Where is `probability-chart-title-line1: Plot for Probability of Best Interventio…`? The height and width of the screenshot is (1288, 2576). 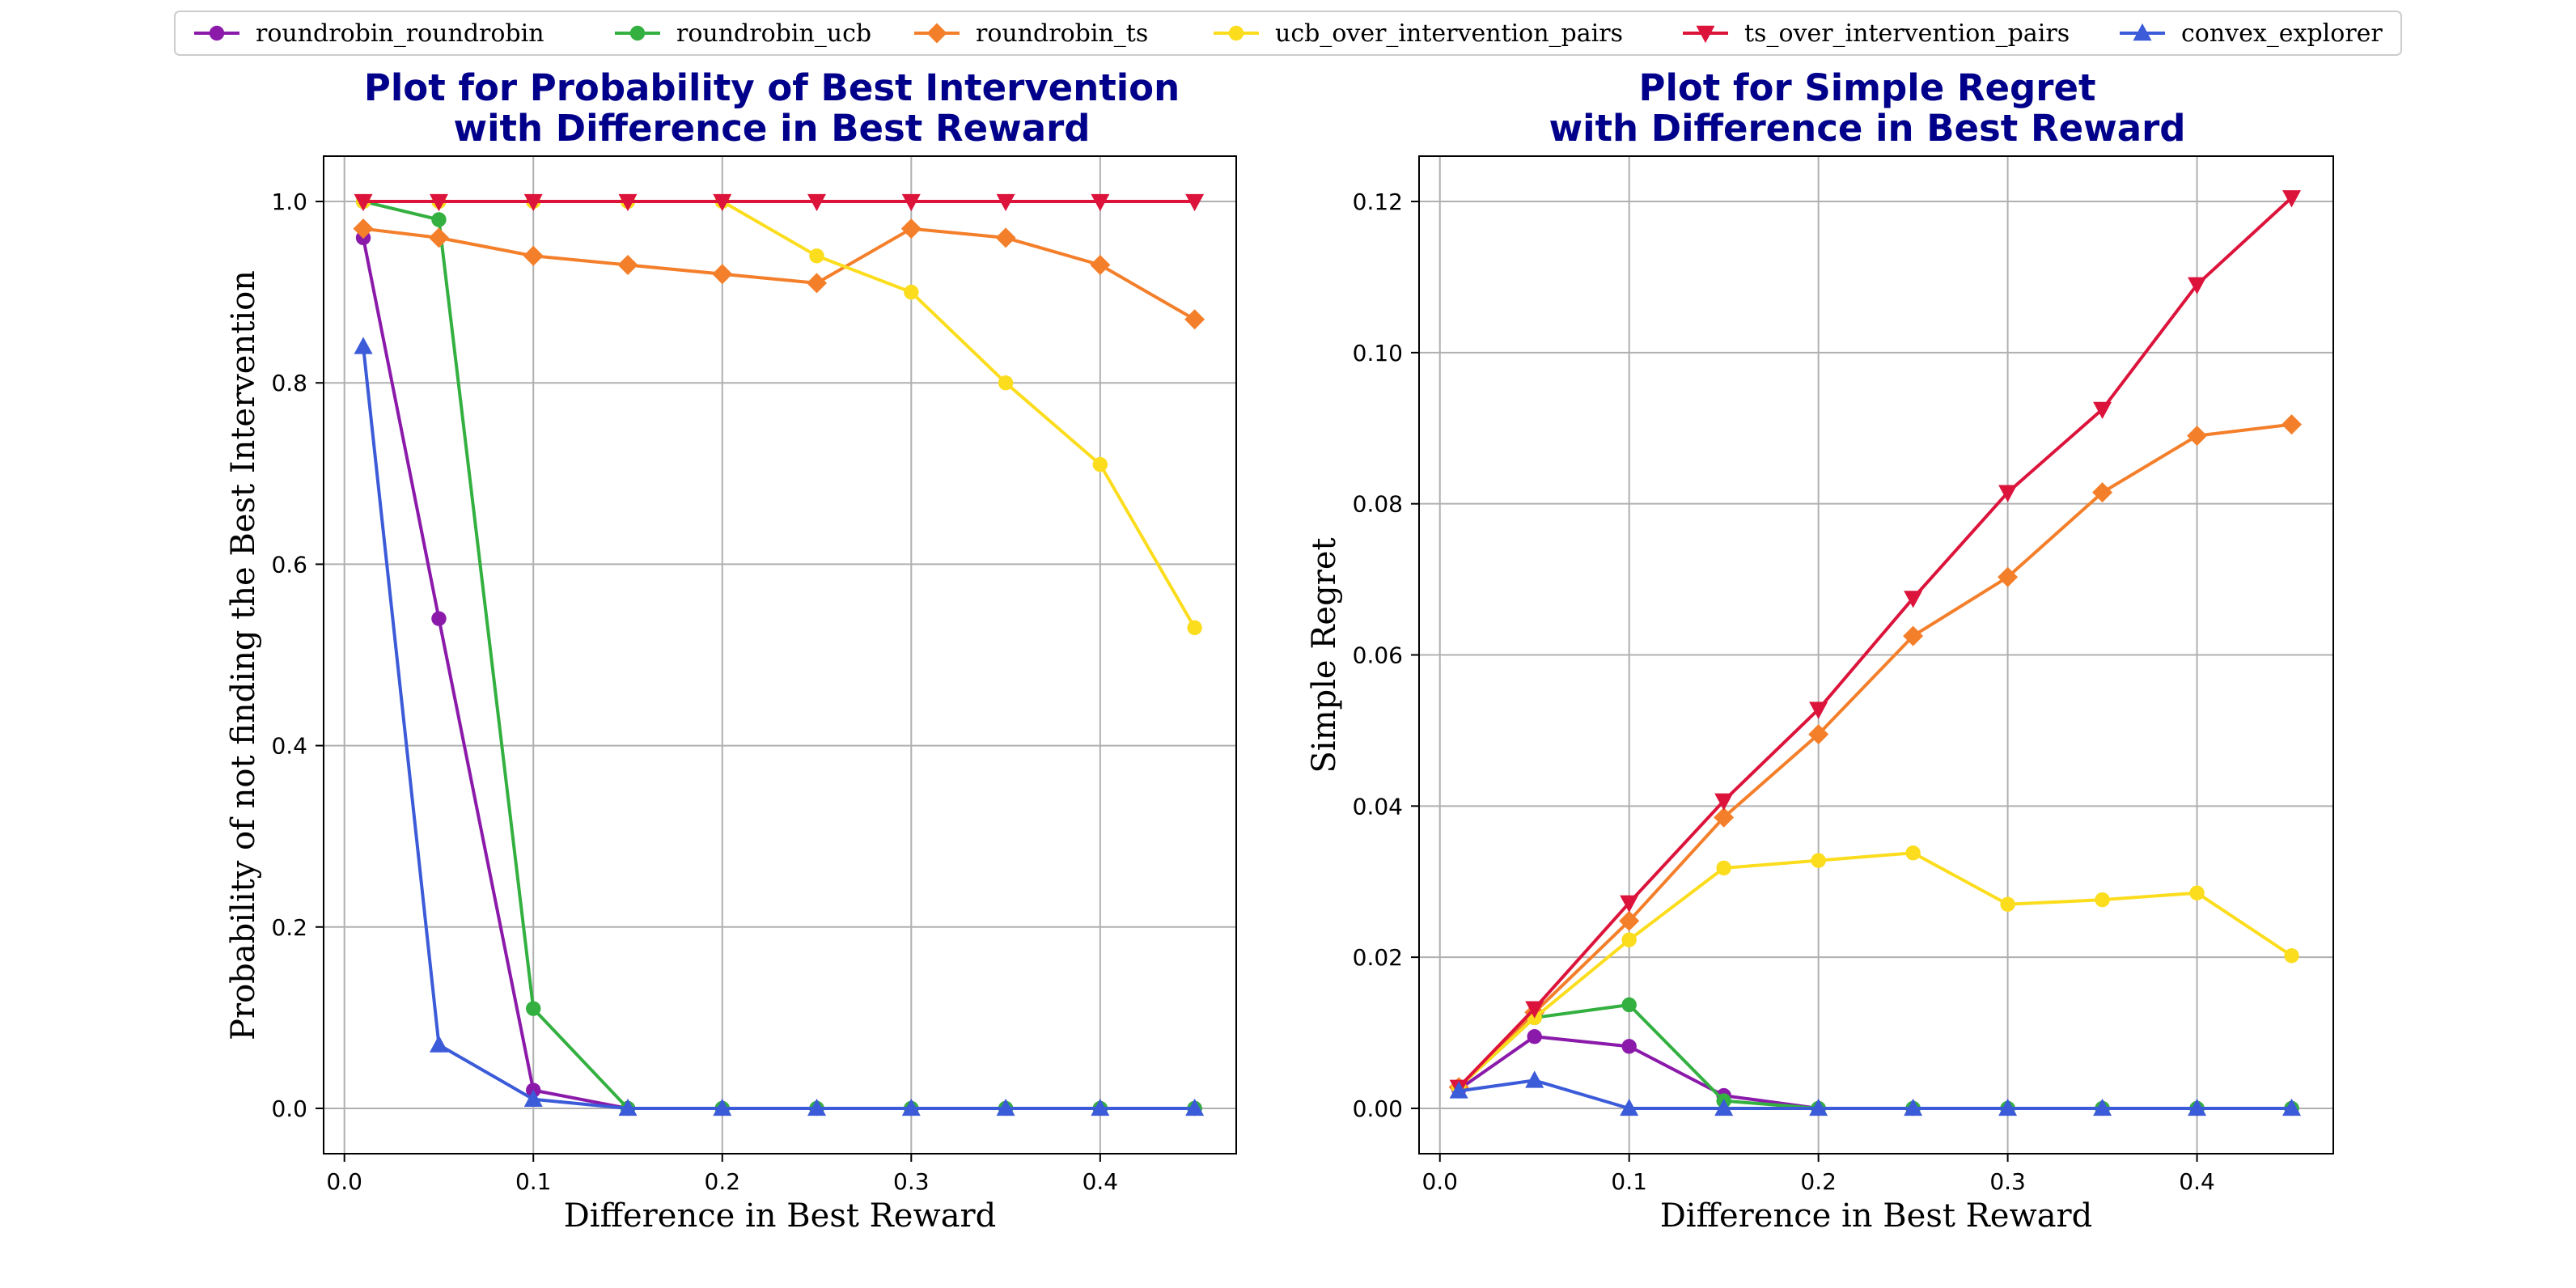 probability-chart-title-line1: Plot for Probability of Best Interventio… is located at coordinates (772, 87).